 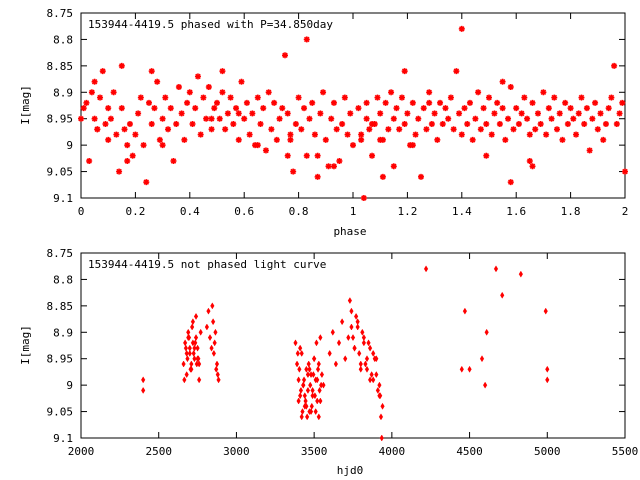 What do you see at coordinates (207, 264) in the screenshot?
I see `plot-title: 153944-4419.5 not phased light curve` at bounding box center [207, 264].